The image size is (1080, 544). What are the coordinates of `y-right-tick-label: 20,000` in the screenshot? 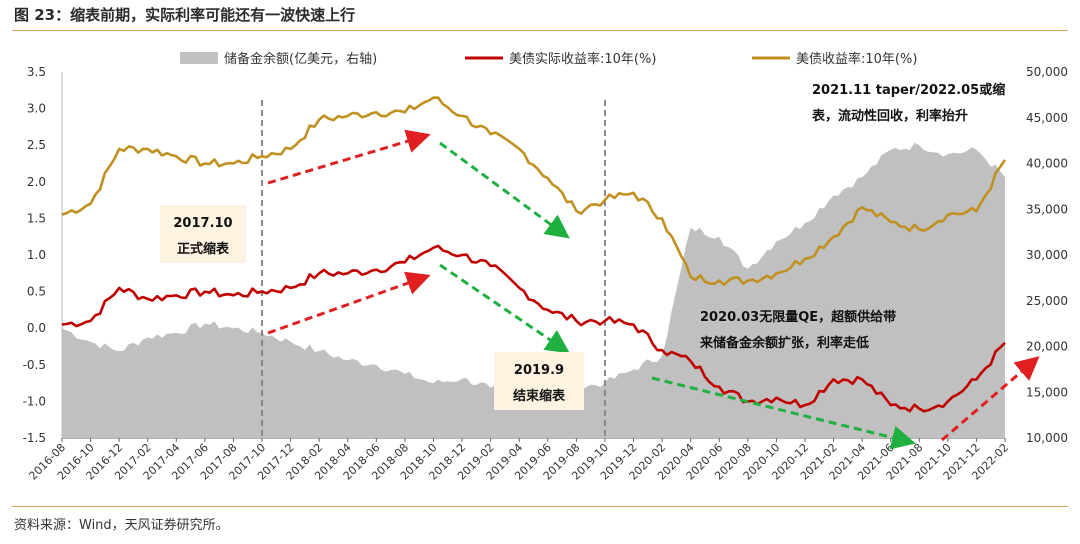 It's located at (1047, 347).